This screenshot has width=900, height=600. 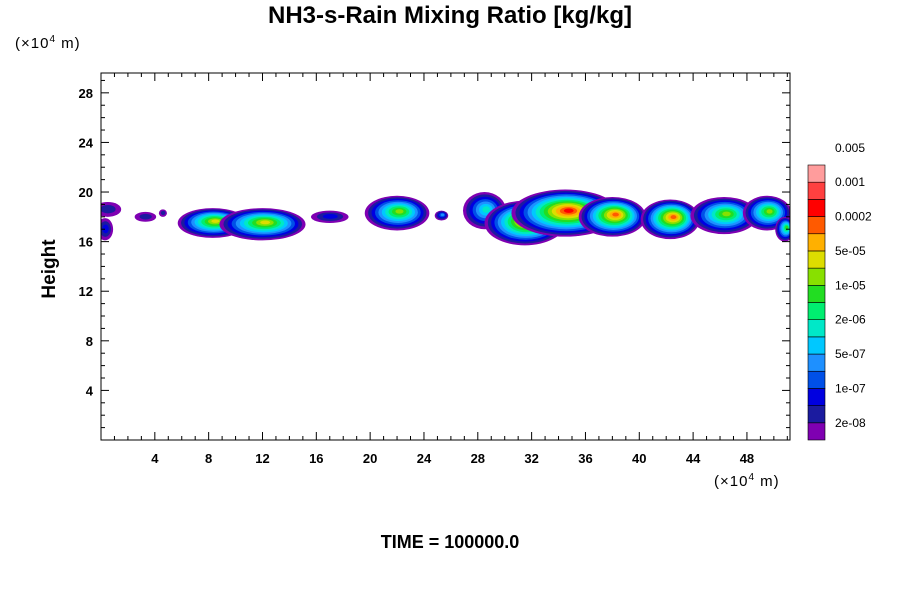 What do you see at coordinates (450, 542) in the screenshot?
I see `time-label: TIME = 100000.0` at bounding box center [450, 542].